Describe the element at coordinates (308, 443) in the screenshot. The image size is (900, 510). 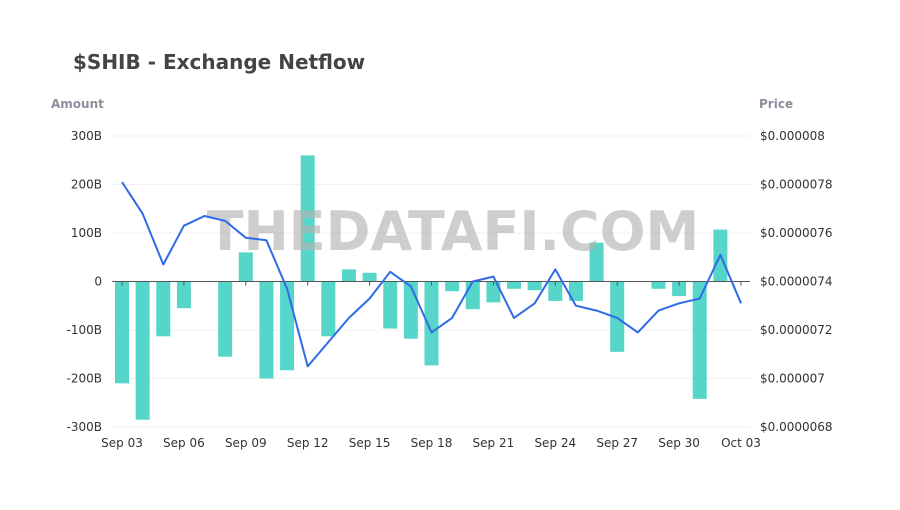
I see `x-tick-label: Sep 12` at that location.